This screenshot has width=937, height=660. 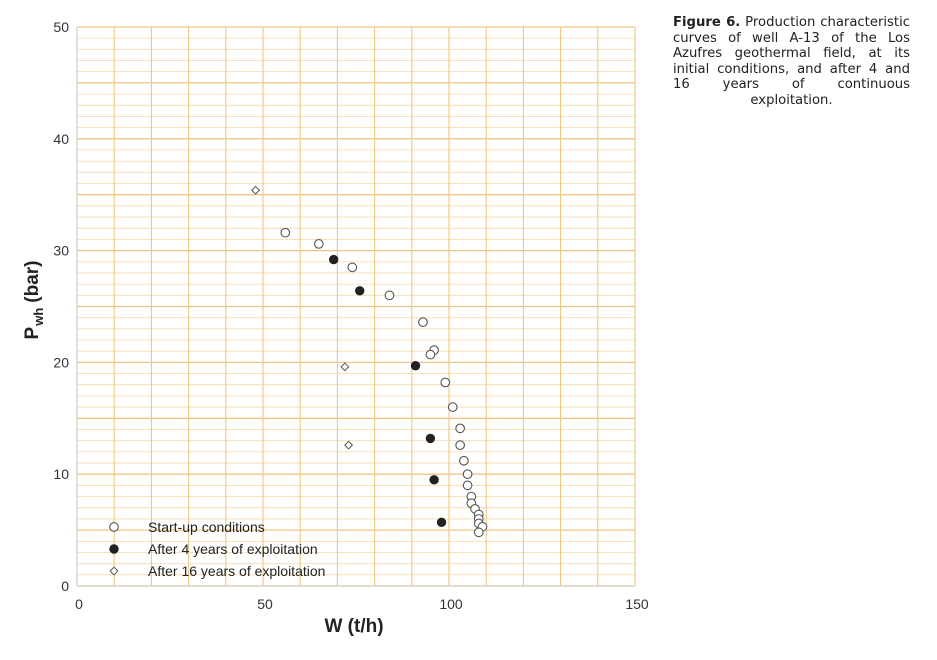 What do you see at coordinates (61, 139) in the screenshot?
I see `y-tick-label: 40` at bounding box center [61, 139].